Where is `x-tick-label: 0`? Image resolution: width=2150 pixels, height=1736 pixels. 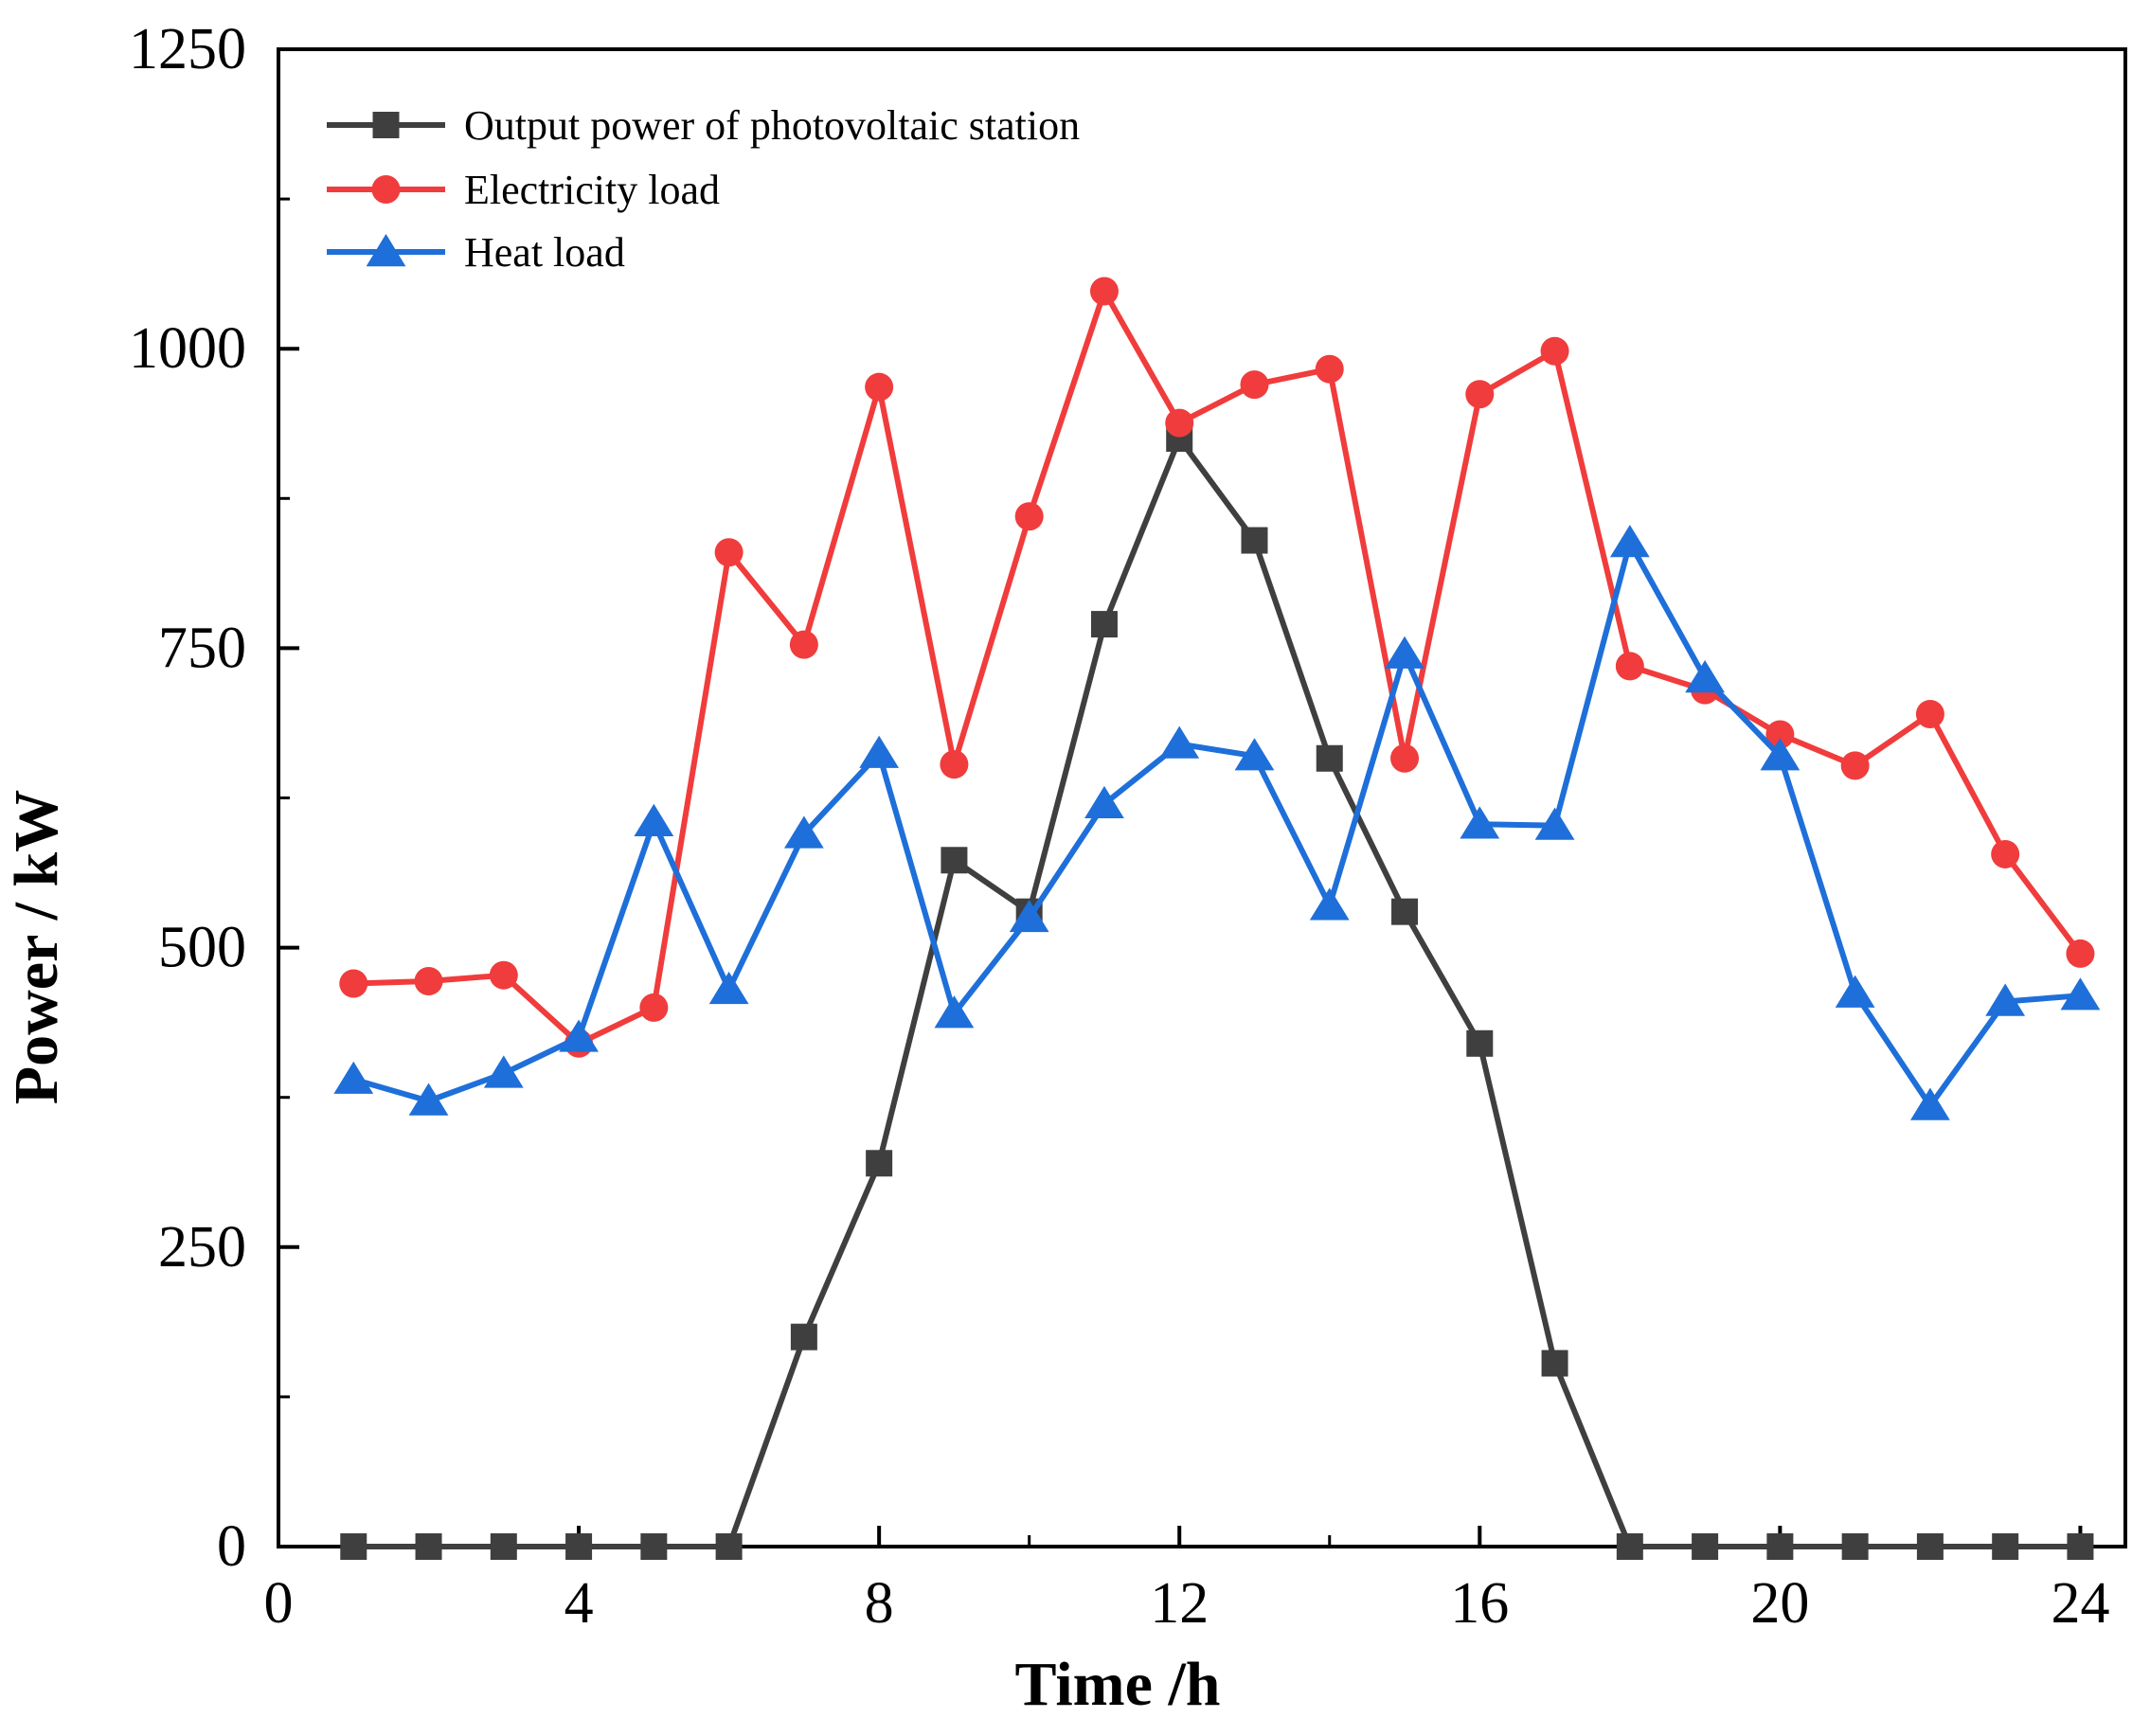
x-tick-label: 0 is located at coordinates (279, 1603).